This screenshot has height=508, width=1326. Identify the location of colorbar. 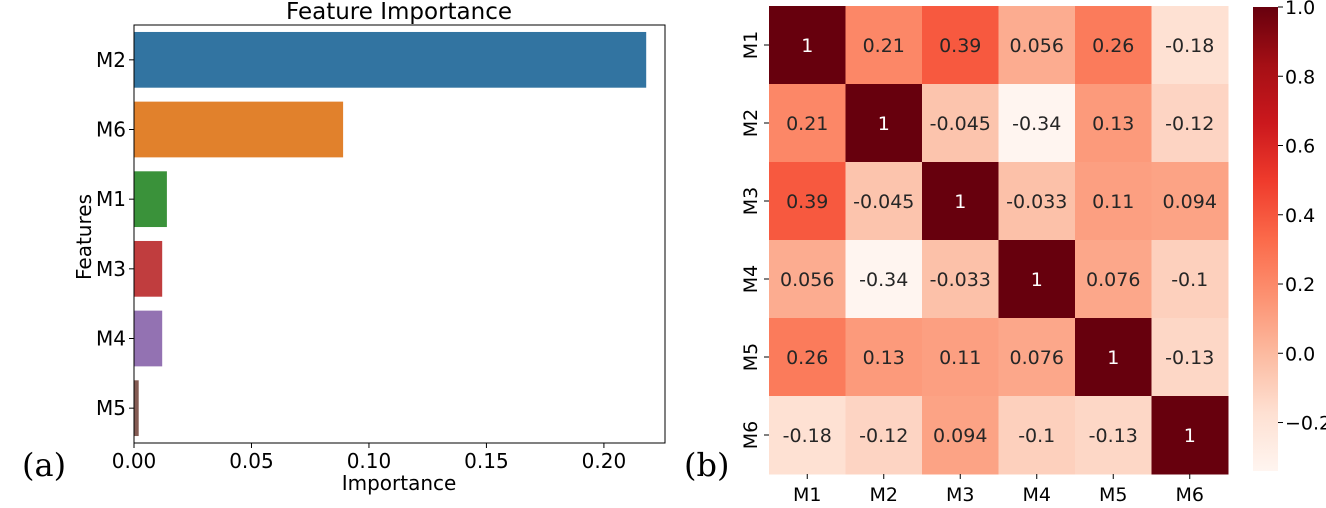
(1265, 239).